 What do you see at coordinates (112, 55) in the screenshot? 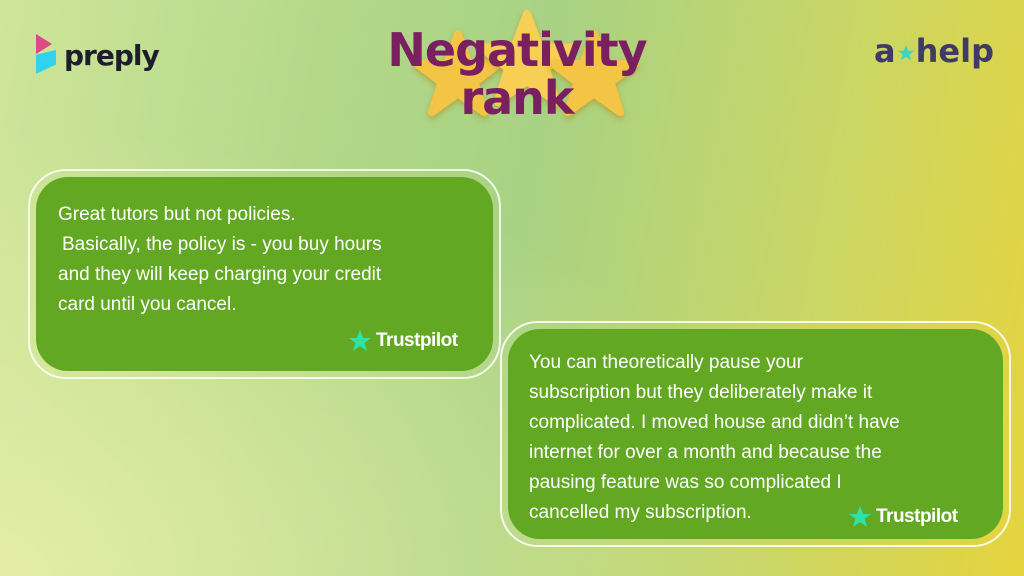
I see `preply-wordmark: preply` at bounding box center [112, 55].